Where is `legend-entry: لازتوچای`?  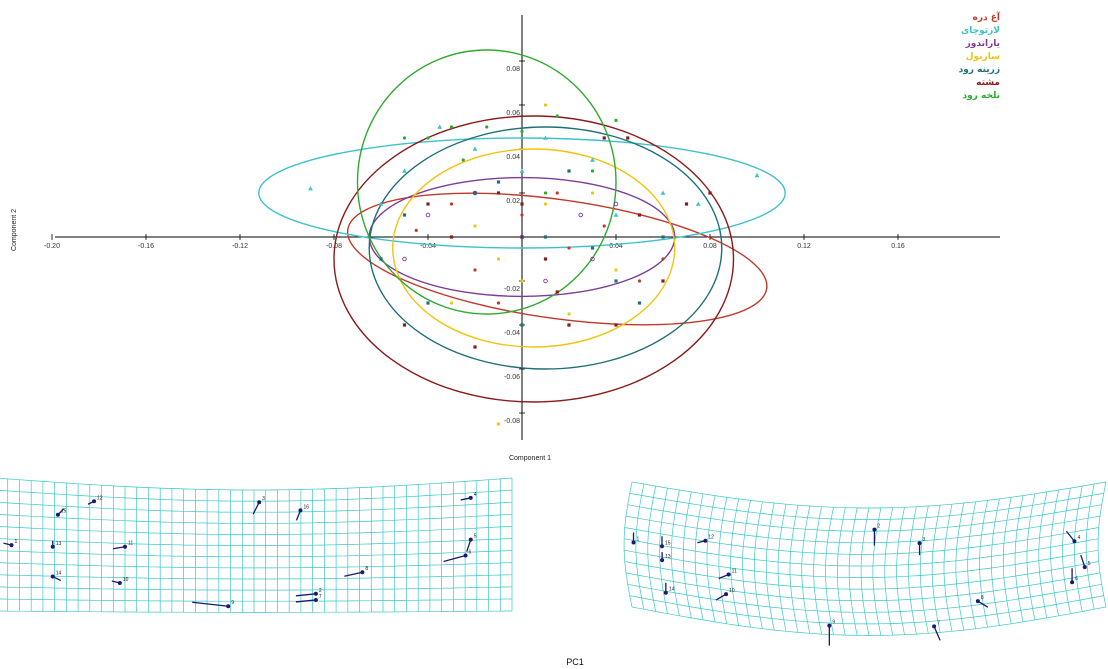 legend-entry: لازتوچای is located at coordinates (980, 31).